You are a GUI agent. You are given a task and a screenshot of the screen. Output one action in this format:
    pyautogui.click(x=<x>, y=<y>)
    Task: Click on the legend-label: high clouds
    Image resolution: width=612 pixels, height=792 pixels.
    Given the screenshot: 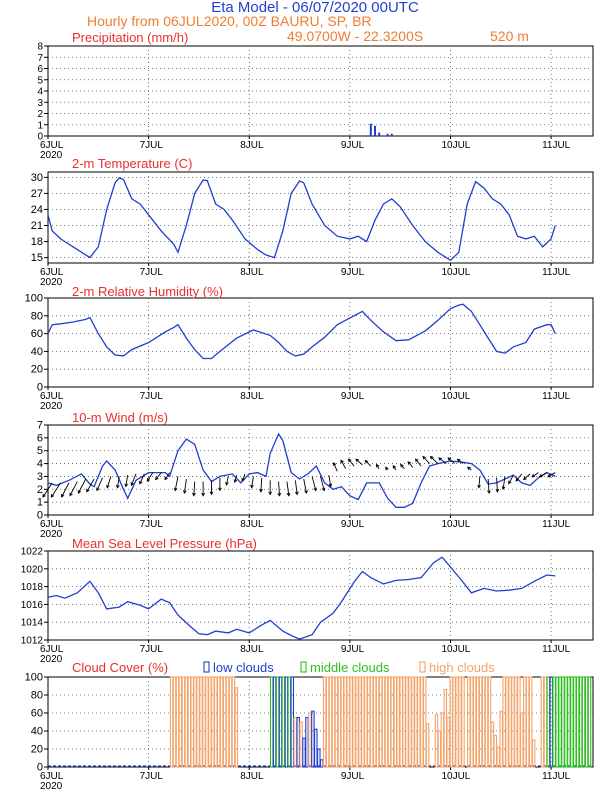 What is the action you would take?
    pyautogui.click(x=462, y=667)
    